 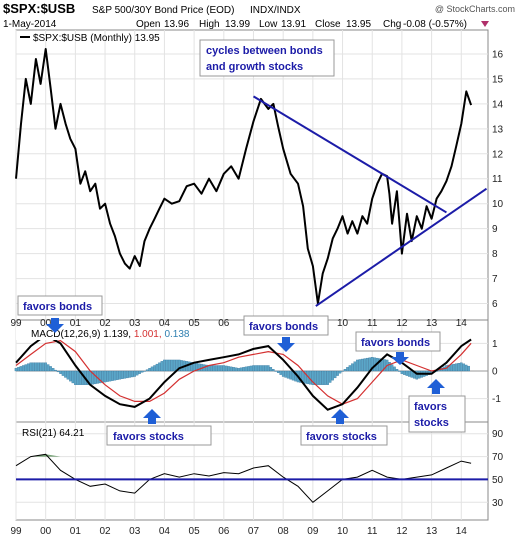 I want to click on x-tick-label-bottom: 07, so click(x=254, y=531).